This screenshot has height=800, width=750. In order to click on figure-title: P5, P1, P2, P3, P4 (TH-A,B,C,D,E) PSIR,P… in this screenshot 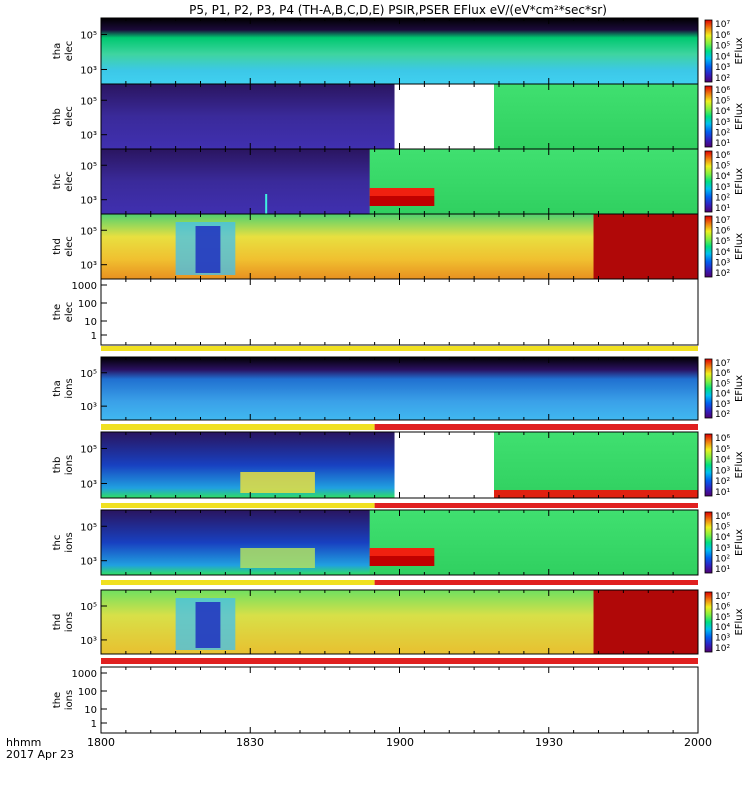, I will do `click(398, 10)`.